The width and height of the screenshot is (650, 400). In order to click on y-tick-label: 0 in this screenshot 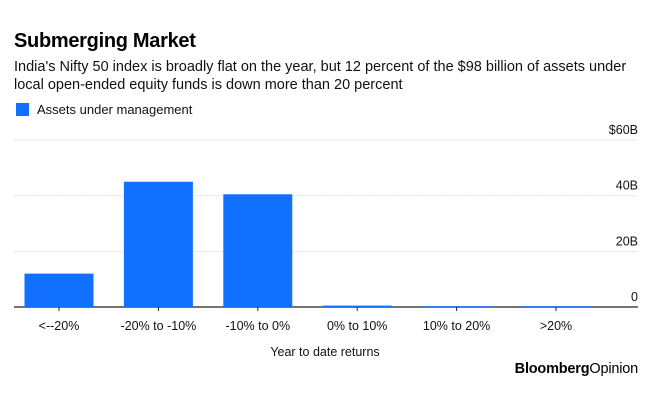, I will do `click(634, 297)`.